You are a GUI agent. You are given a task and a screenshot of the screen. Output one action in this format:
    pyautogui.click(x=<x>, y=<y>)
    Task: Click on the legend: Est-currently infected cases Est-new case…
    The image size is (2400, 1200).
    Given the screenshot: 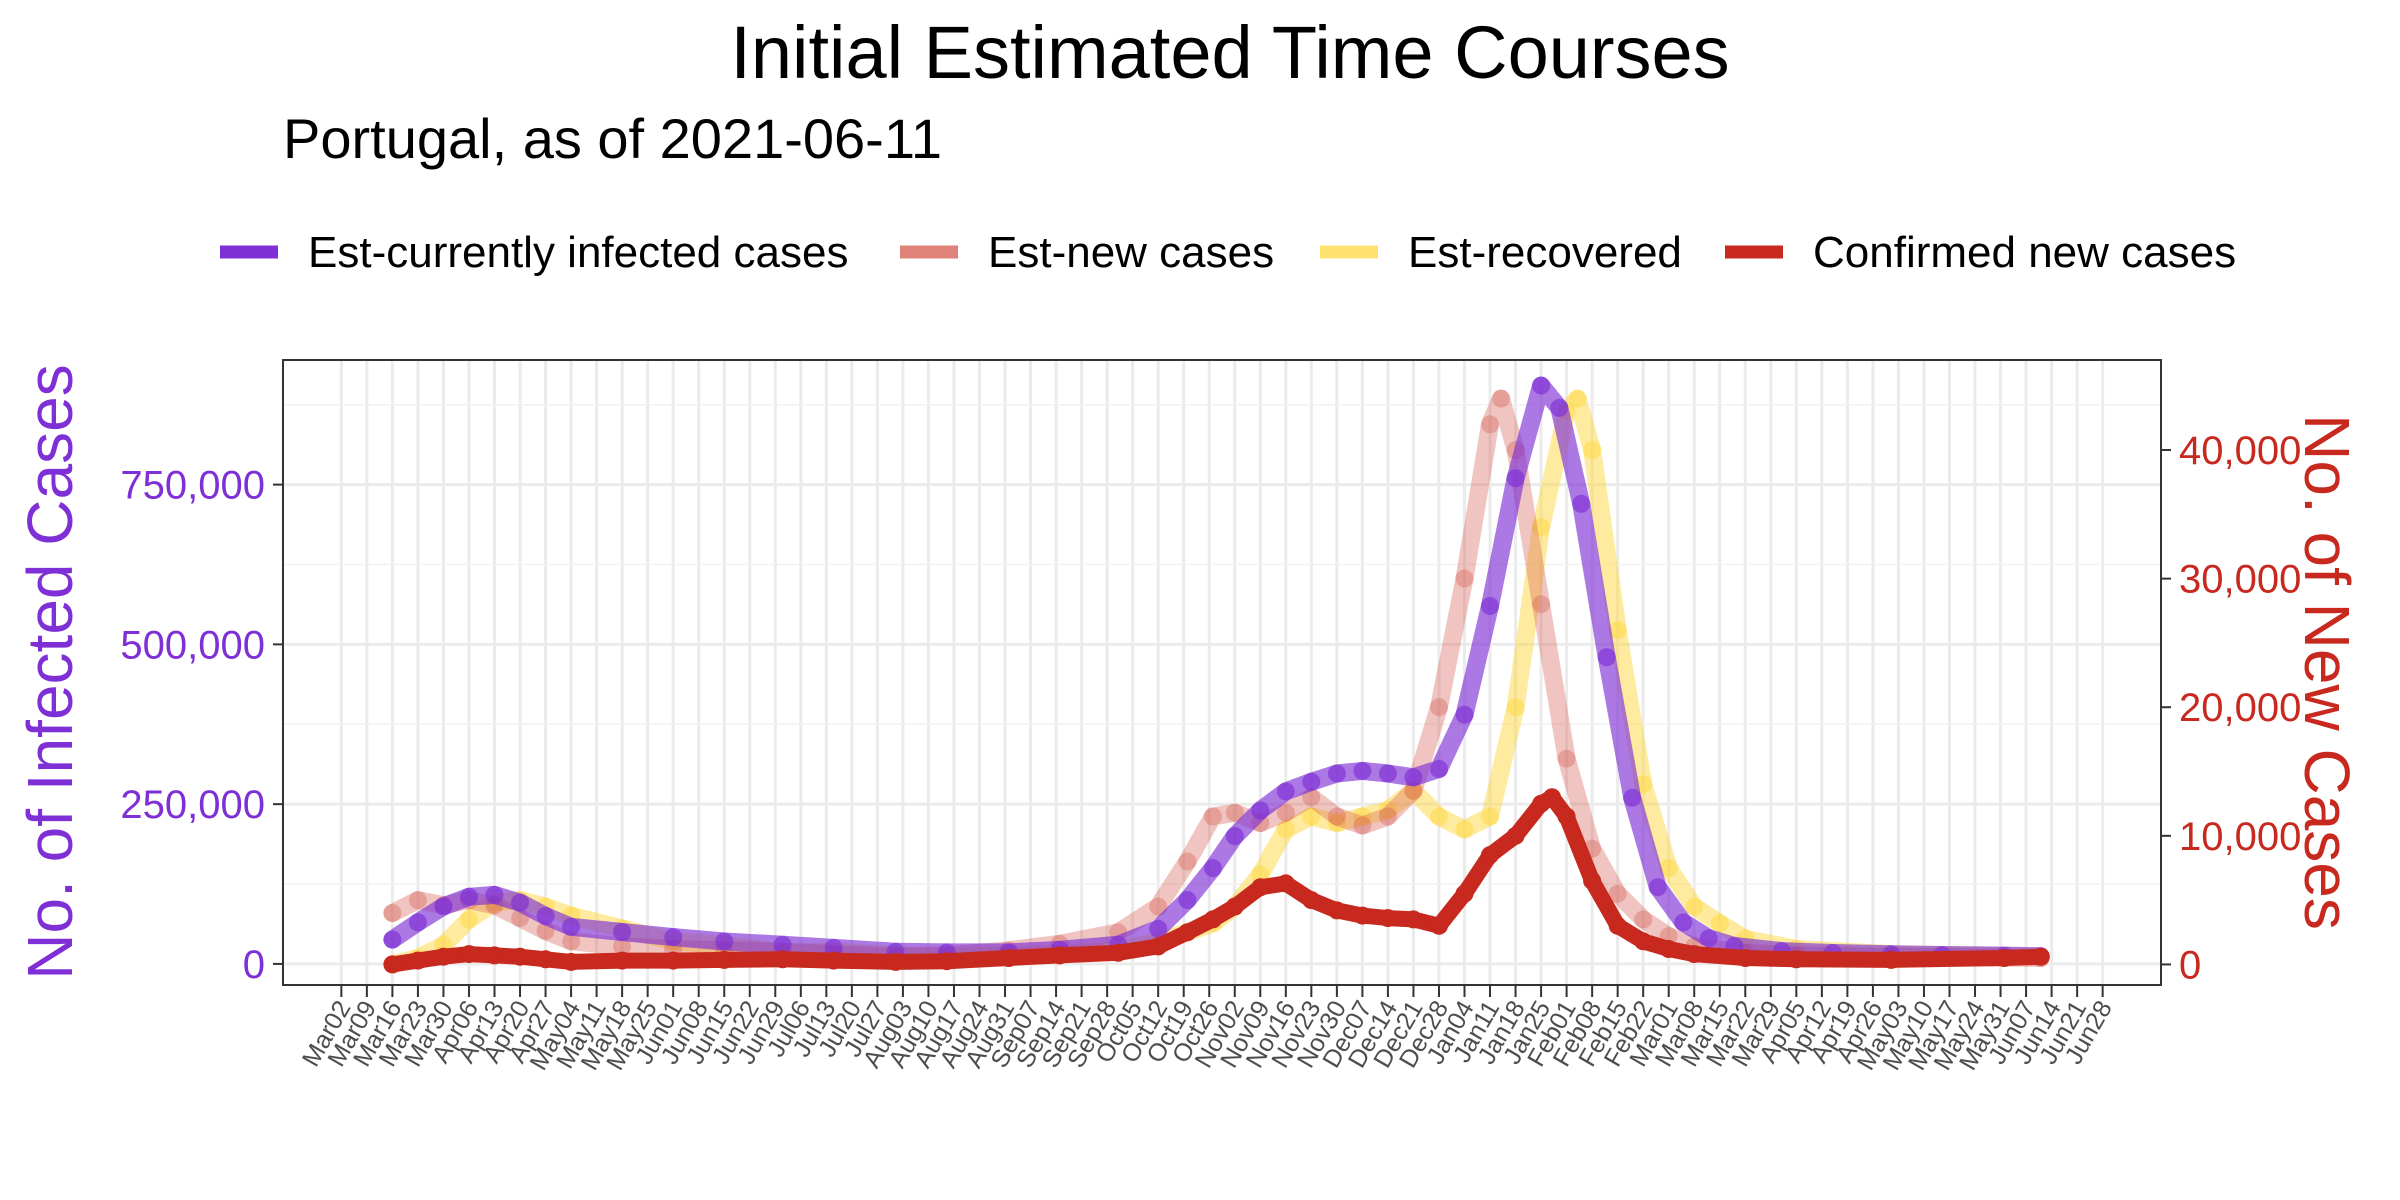 What is the action you would take?
    pyautogui.click(x=1228, y=252)
    